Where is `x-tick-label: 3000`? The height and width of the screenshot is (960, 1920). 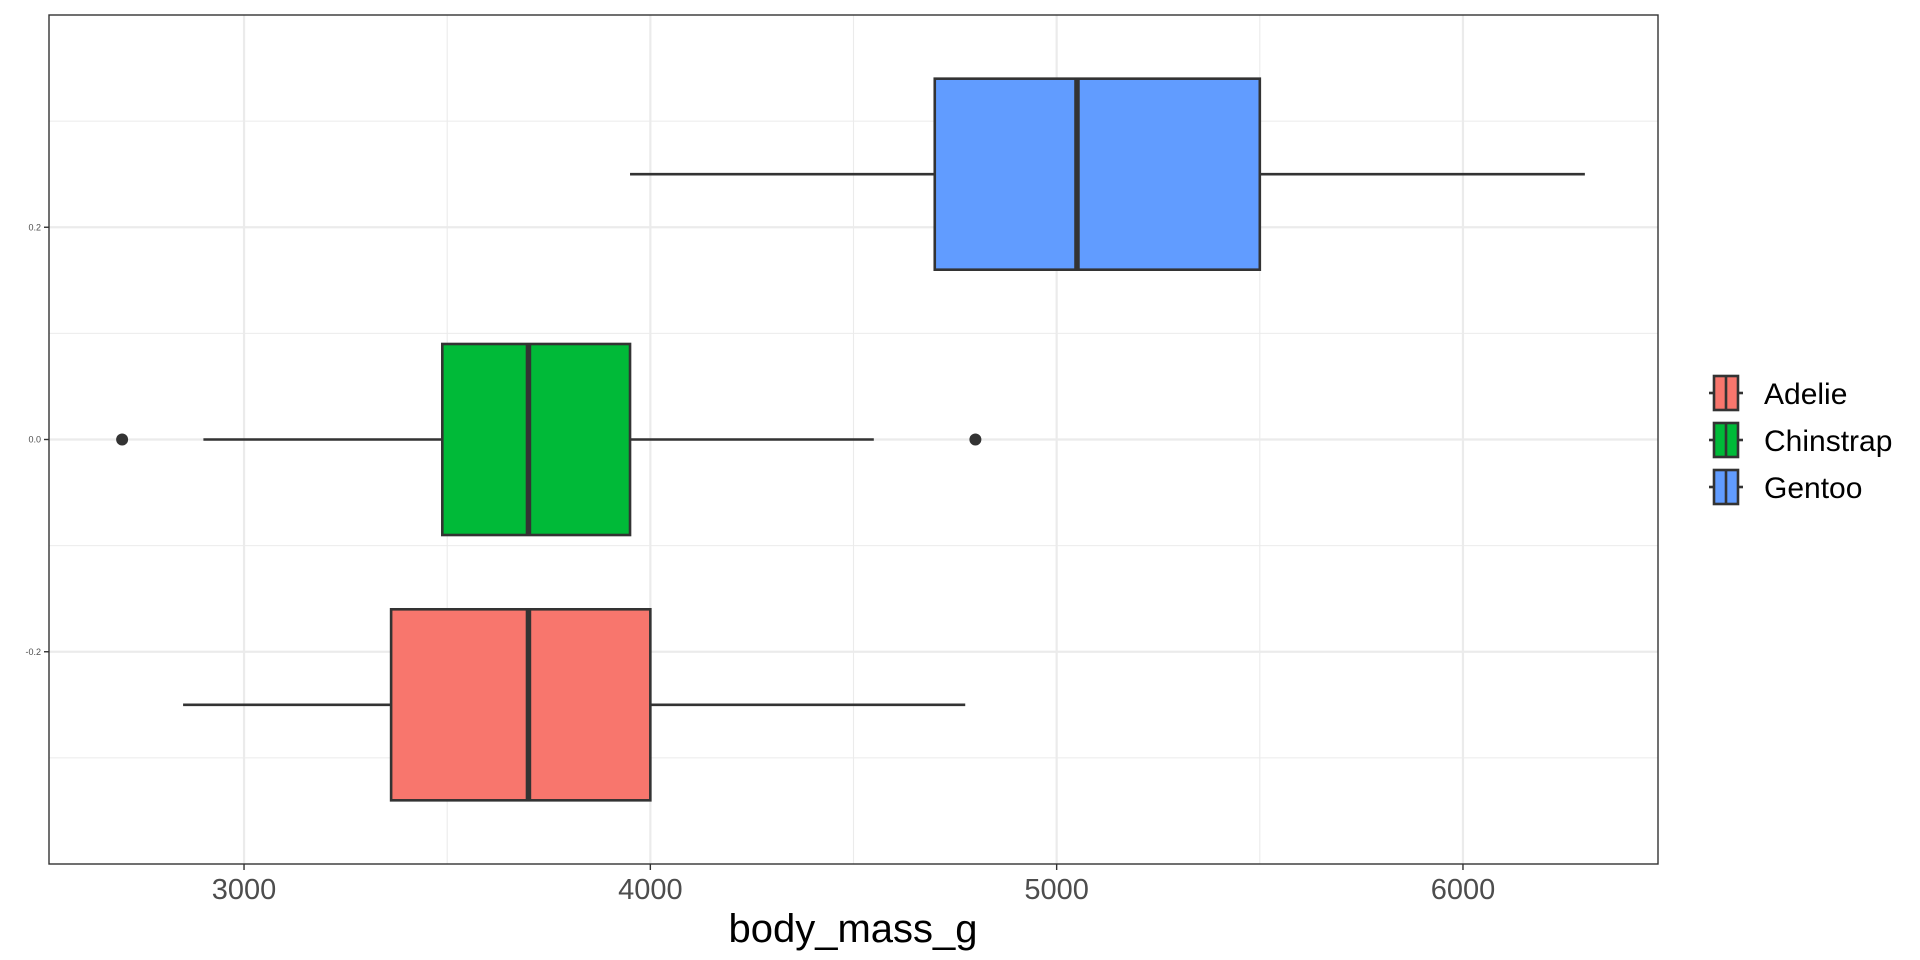 x-tick-label: 3000 is located at coordinates (244, 890).